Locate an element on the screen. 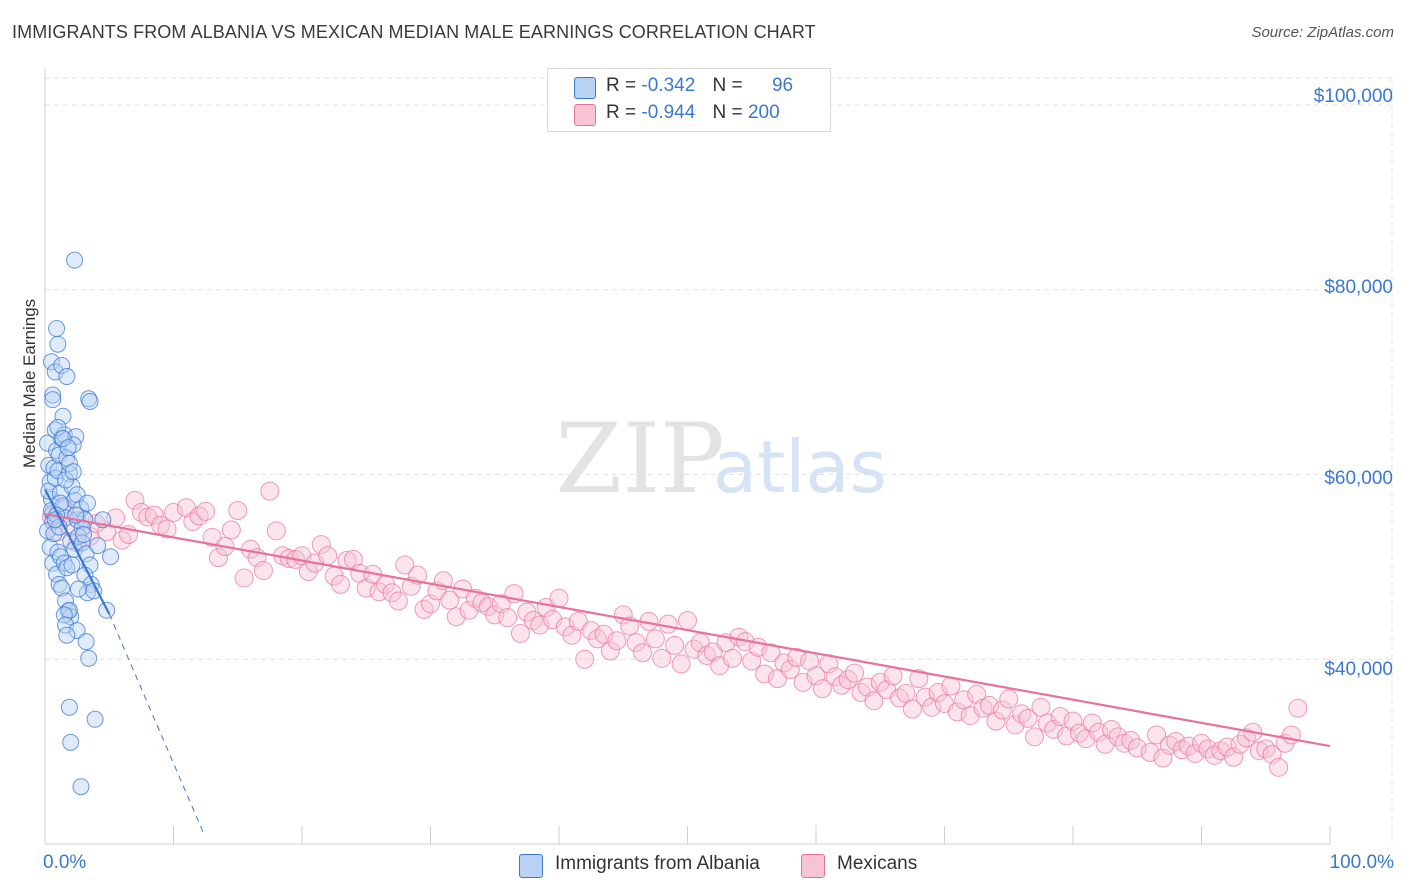 This screenshot has width=1406, height=892. bottom-legend-label: Immigrants from Albania is located at coordinates (657, 863).